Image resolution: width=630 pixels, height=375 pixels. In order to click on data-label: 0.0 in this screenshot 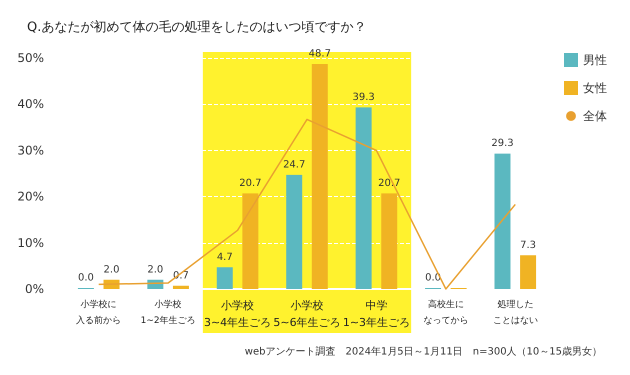, I will do `click(86, 278)`.